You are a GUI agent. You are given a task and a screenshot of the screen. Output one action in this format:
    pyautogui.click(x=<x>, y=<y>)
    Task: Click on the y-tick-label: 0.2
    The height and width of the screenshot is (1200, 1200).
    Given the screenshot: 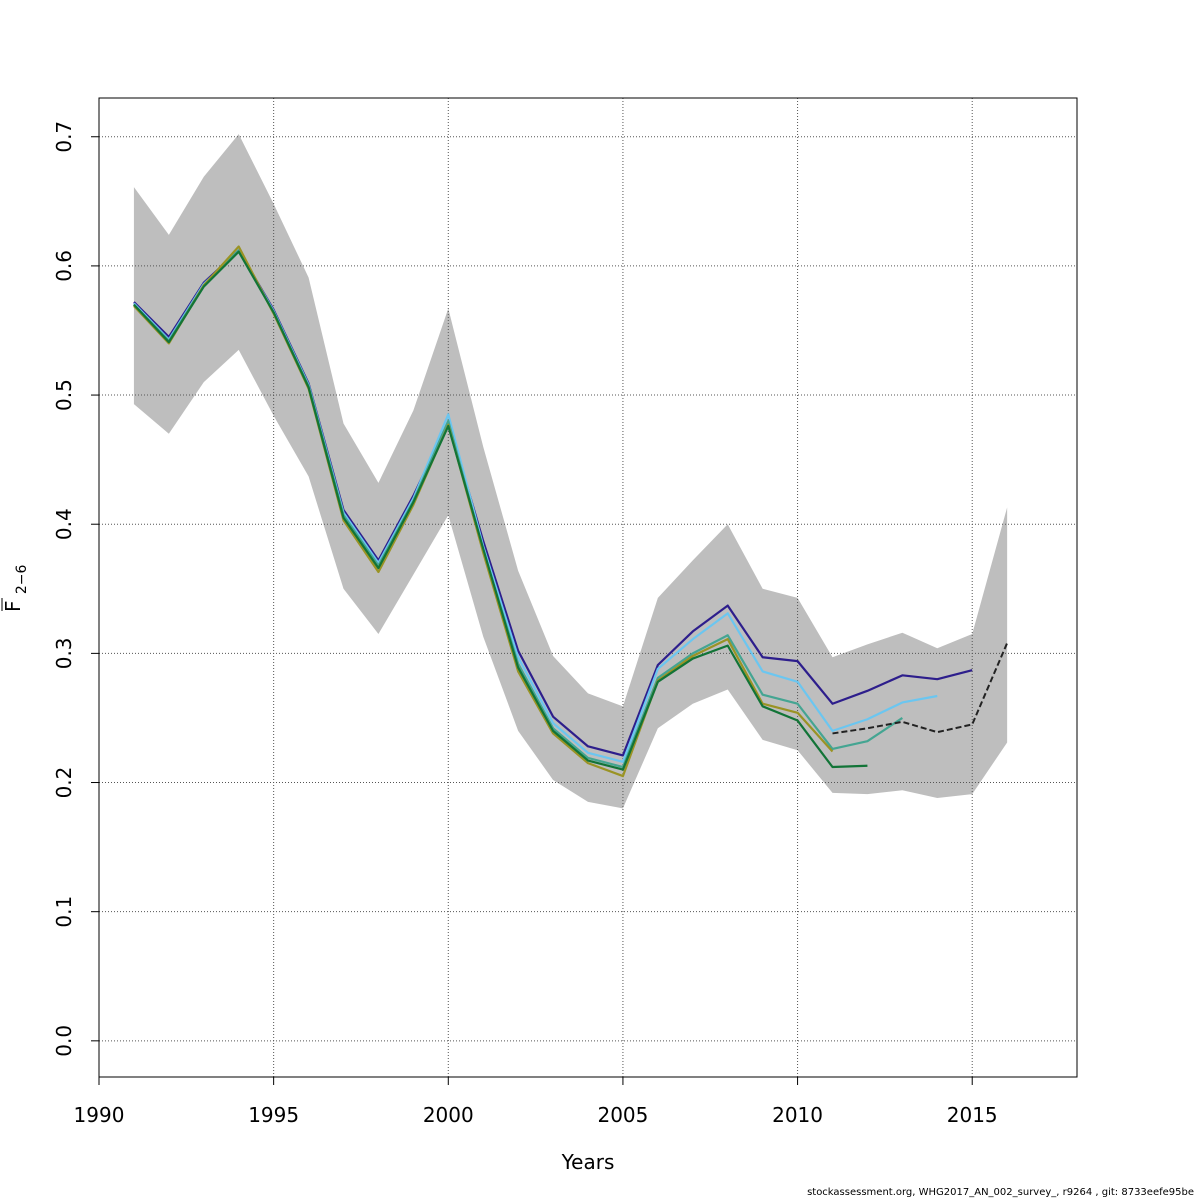 What is the action you would take?
    pyautogui.click(x=64, y=783)
    